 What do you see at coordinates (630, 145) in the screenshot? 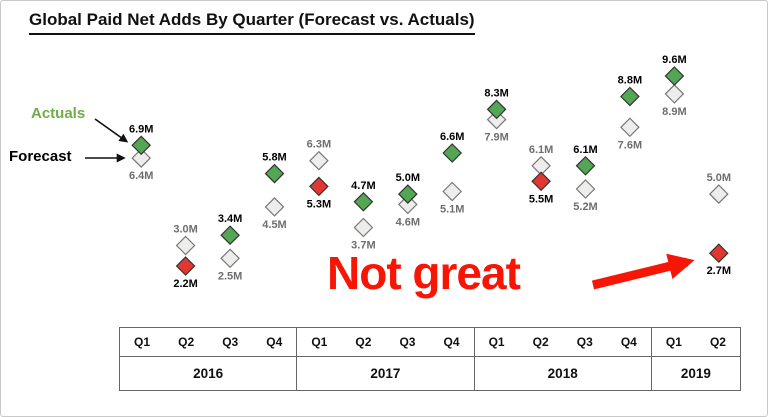
I see `forecast-value-label: 7.6M` at bounding box center [630, 145].